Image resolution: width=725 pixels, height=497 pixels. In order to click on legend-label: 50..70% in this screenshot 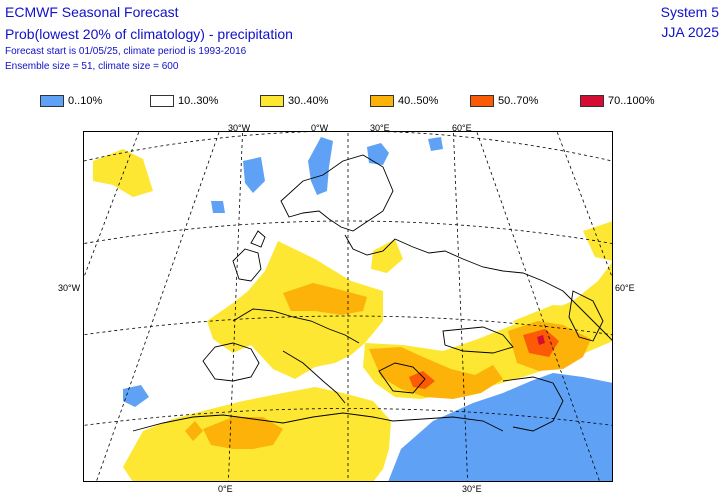, I will do `click(518, 101)`.